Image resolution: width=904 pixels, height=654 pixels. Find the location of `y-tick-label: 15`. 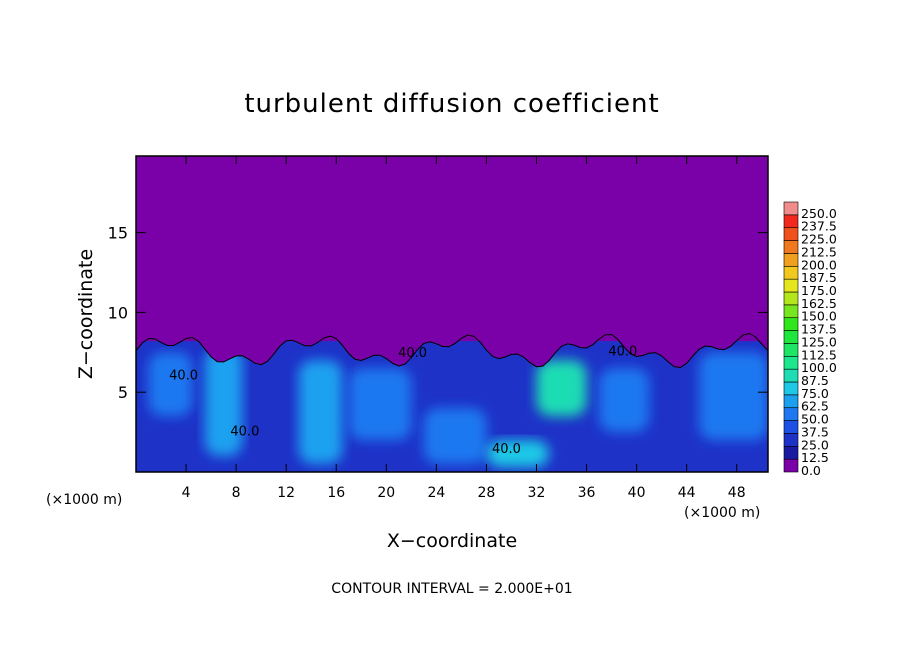

y-tick-label: 15 is located at coordinates (118, 233).